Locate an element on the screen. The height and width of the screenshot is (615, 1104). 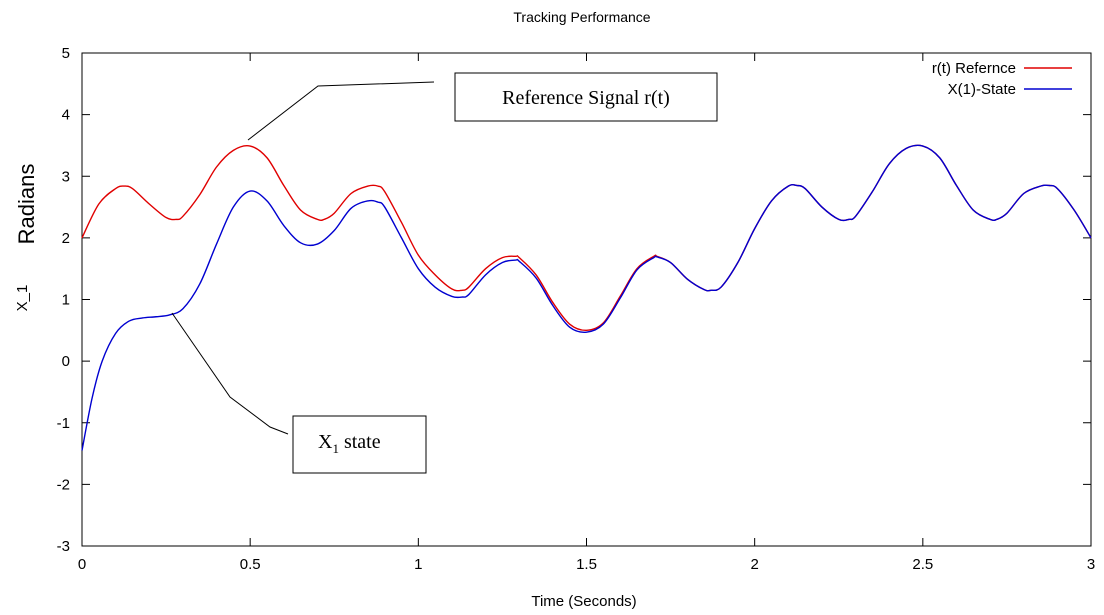
annotation-reference: Reference Signal r(t) is located at coordinates (482, 106).